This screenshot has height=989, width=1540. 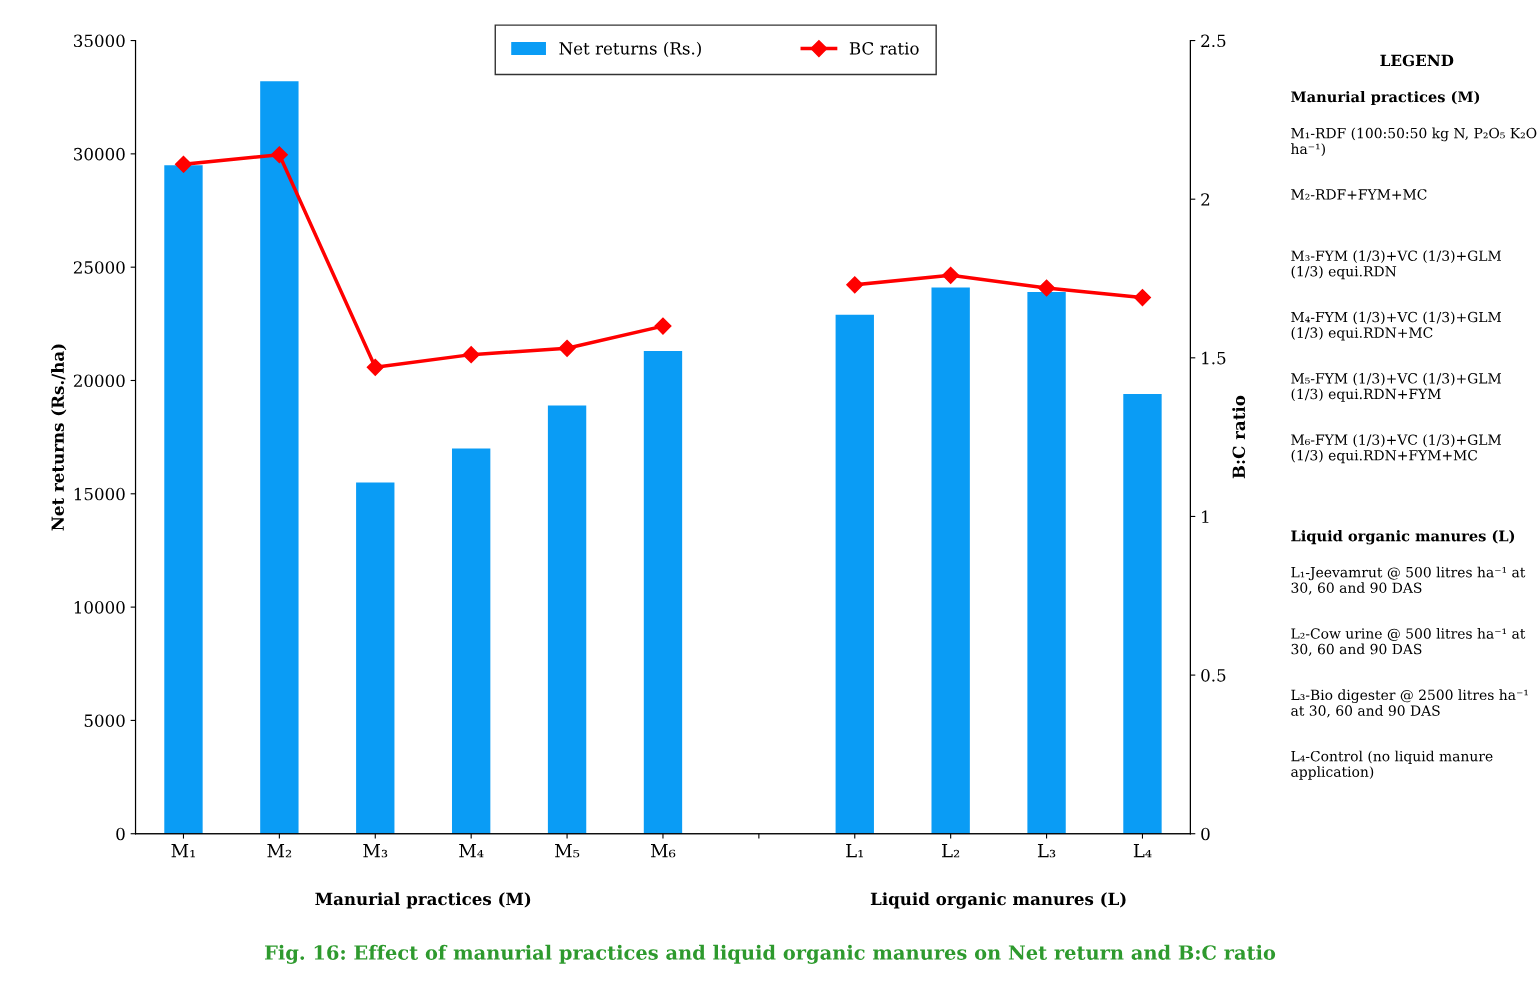 What do you see at coordinates (630, 49) in the screenshot?
I see `legend-label: Net returns (Rs.)` at bounding box center [630, 49].